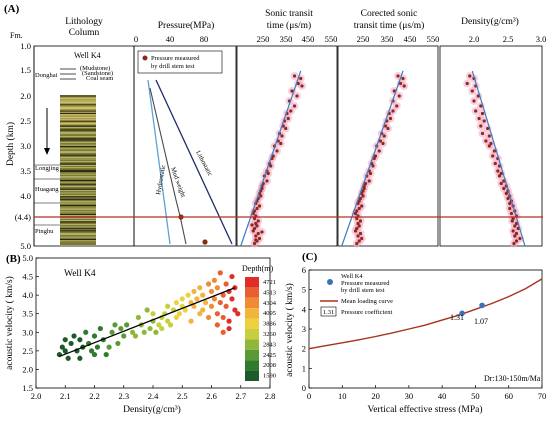  What do you see at coordinates (168, 166) in the screenshot?
I see `mud-weight-line` at bounding box center [168, 166].